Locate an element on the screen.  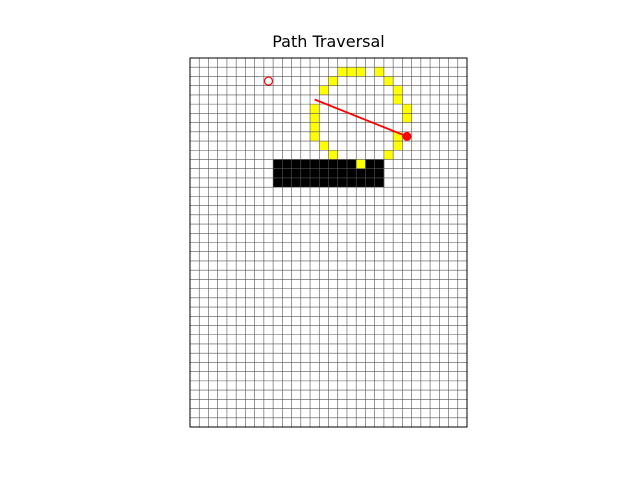
traversal-path-line is located at coordinates (361, 118).